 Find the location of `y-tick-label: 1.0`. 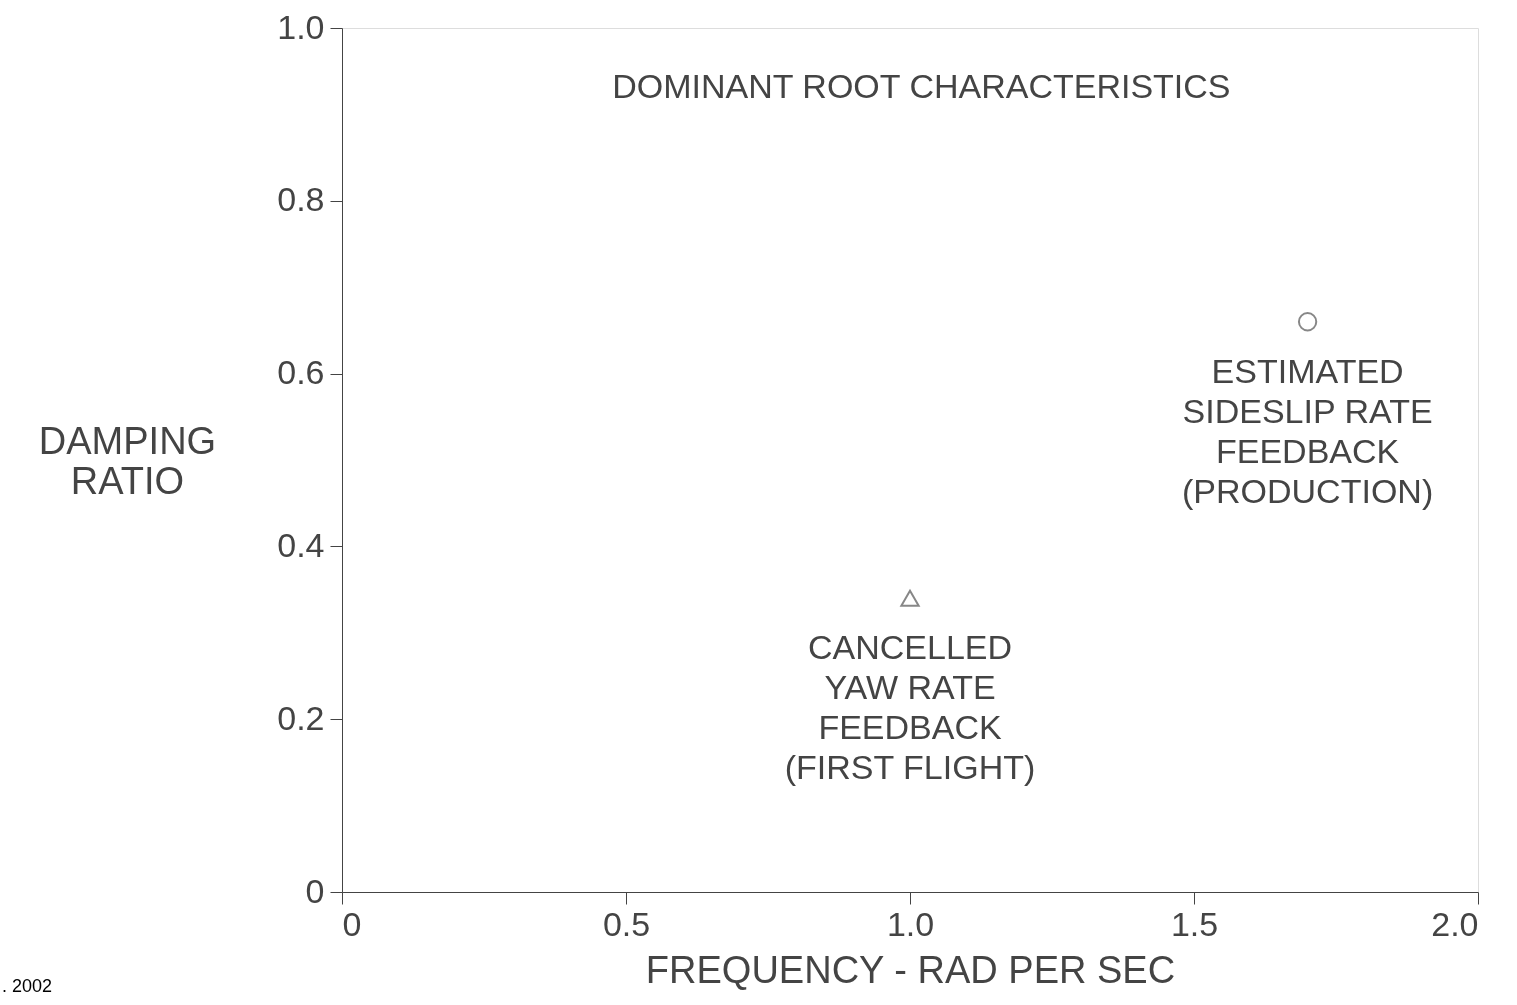

y-tick-label: 1.0 is located at coordinates (301, 26).